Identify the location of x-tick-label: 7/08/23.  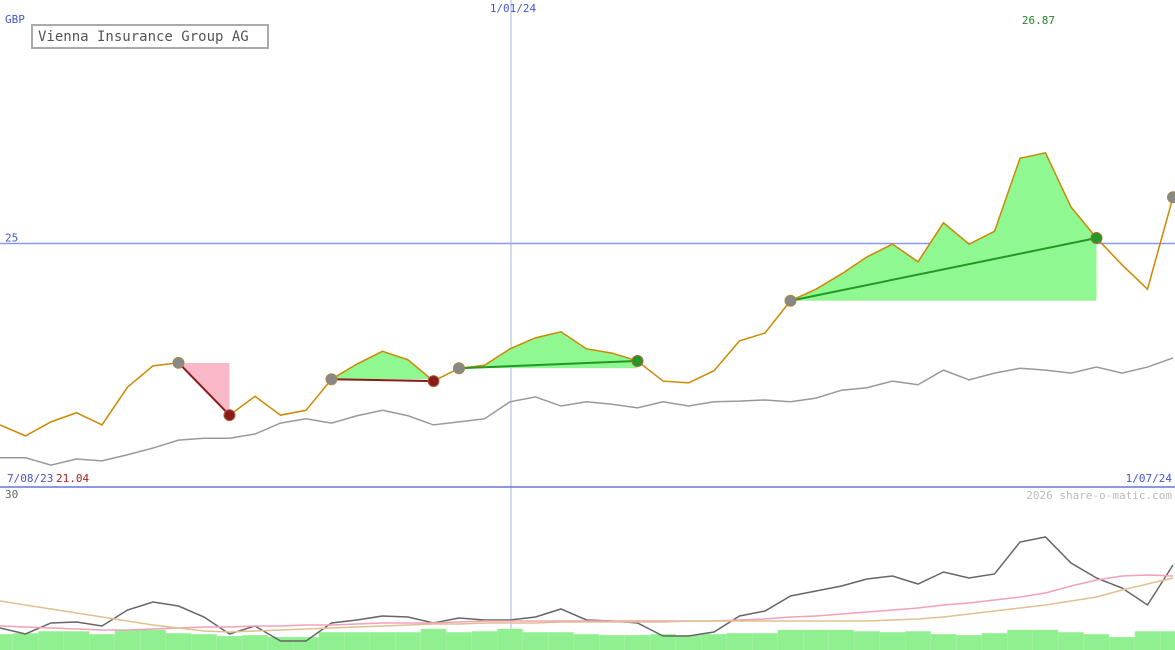
(30, 478).